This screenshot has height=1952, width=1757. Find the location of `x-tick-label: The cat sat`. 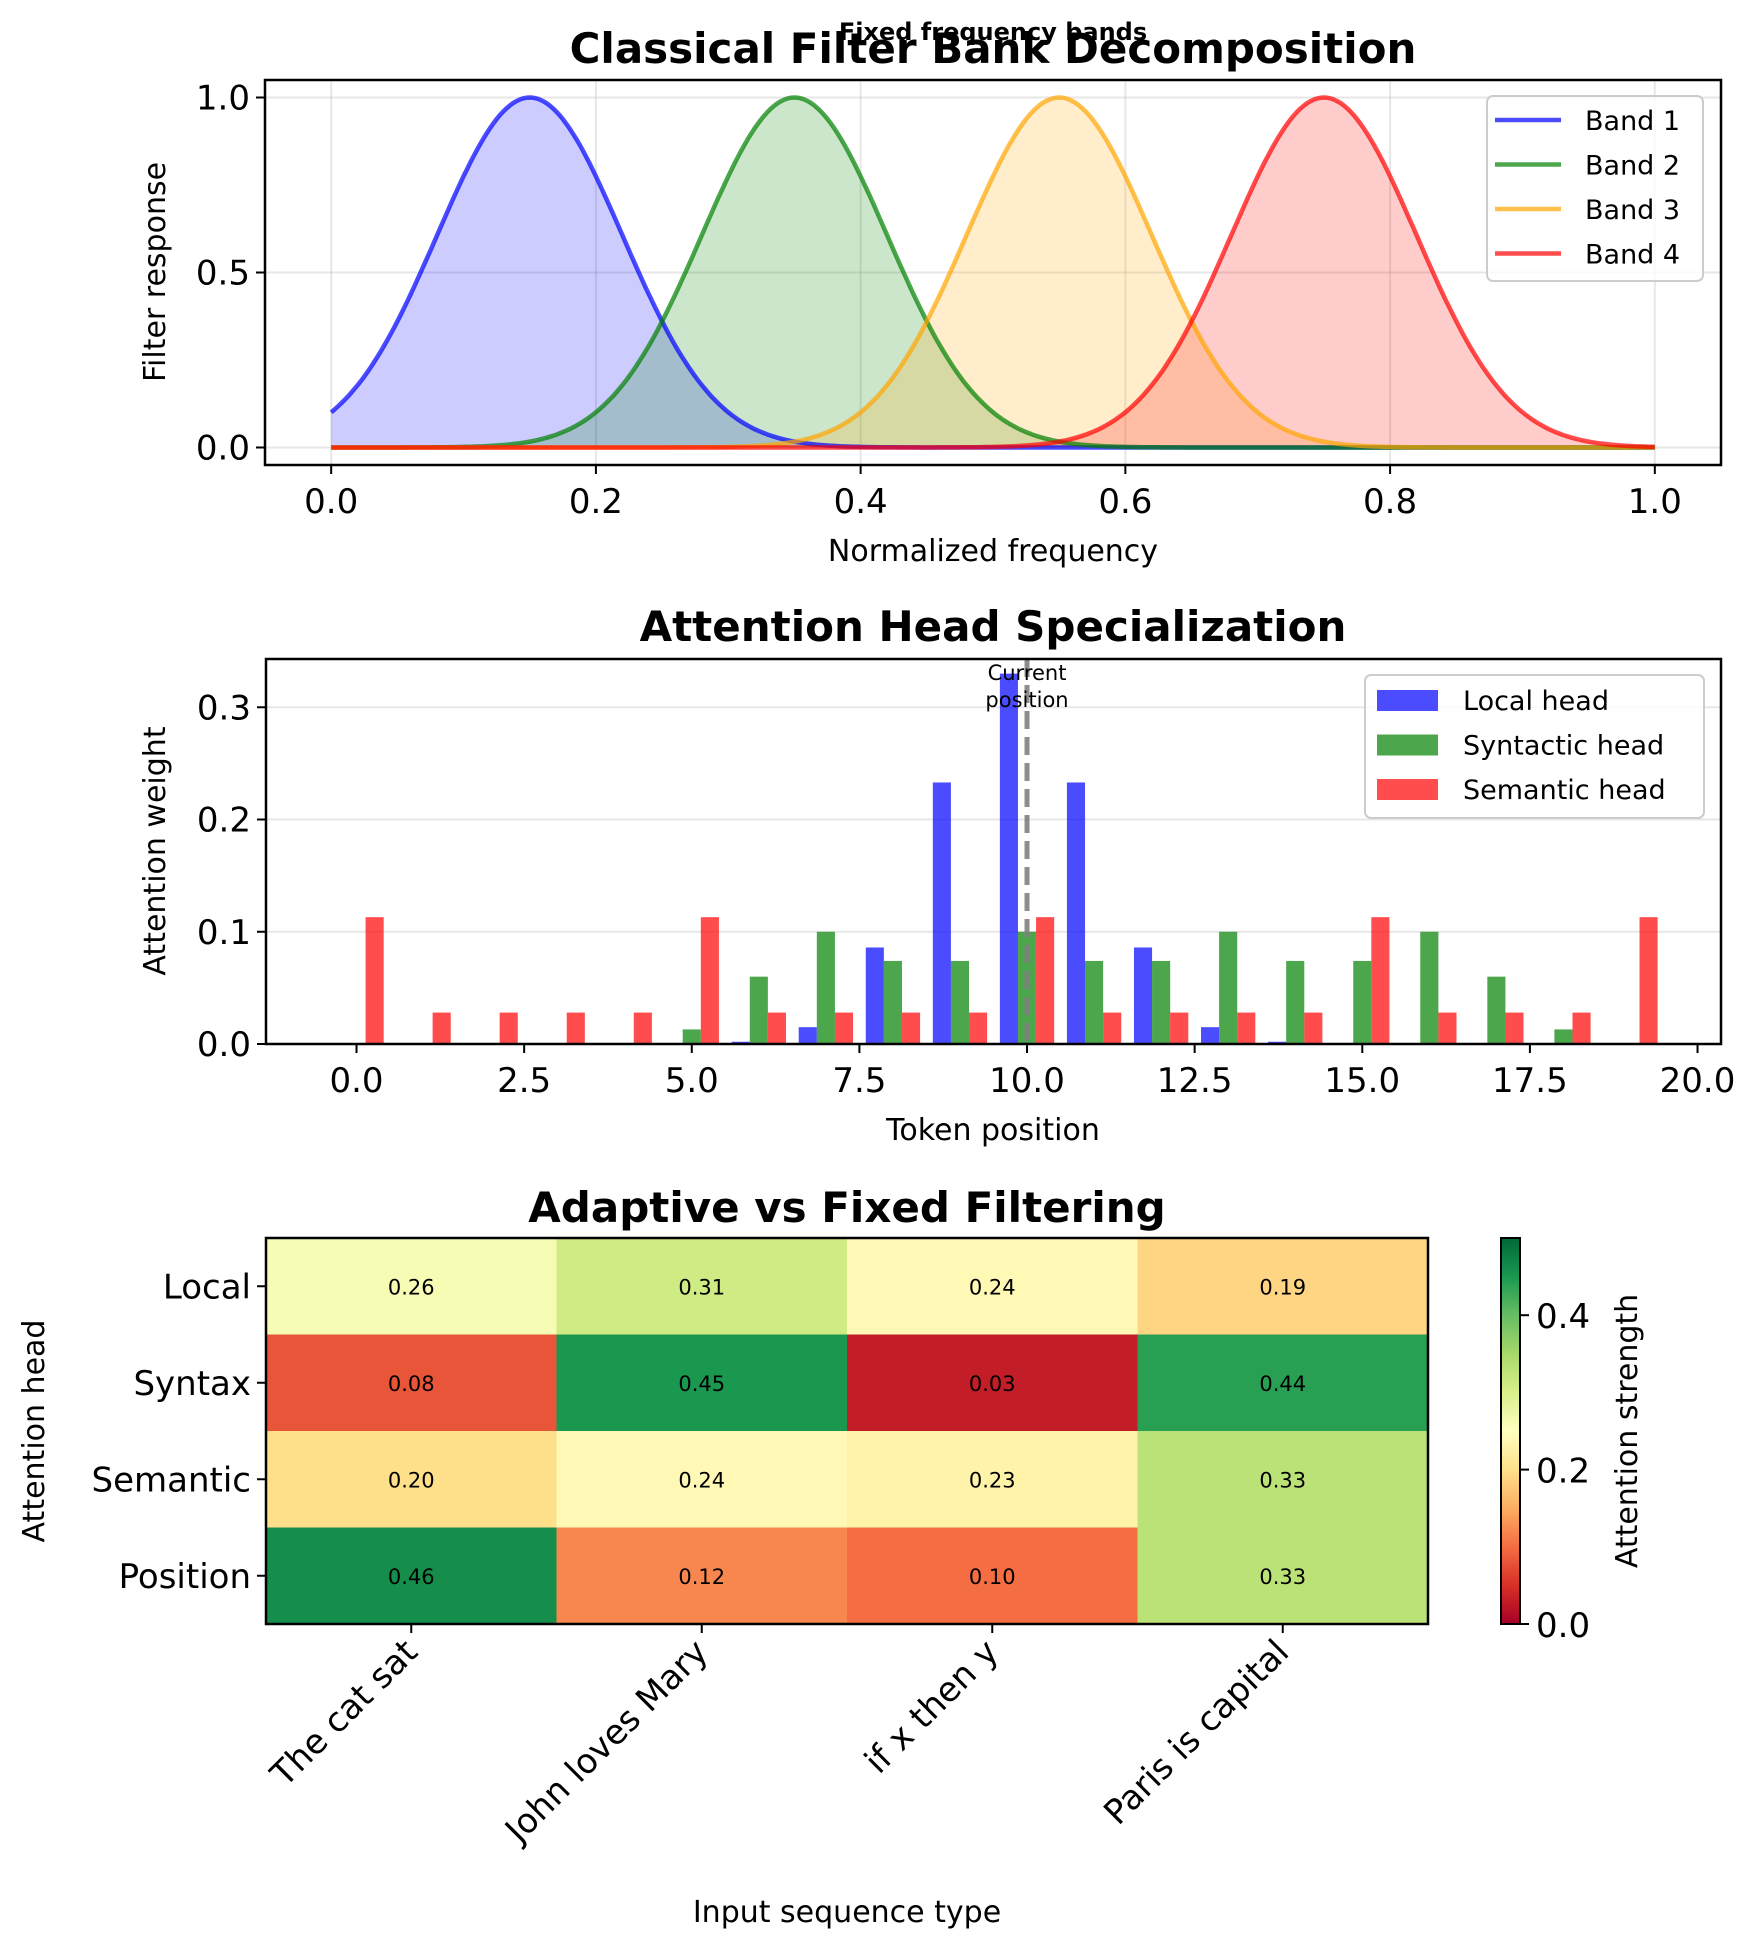

x-tick-label: The cat sat is located at coordinates (344, 1713).